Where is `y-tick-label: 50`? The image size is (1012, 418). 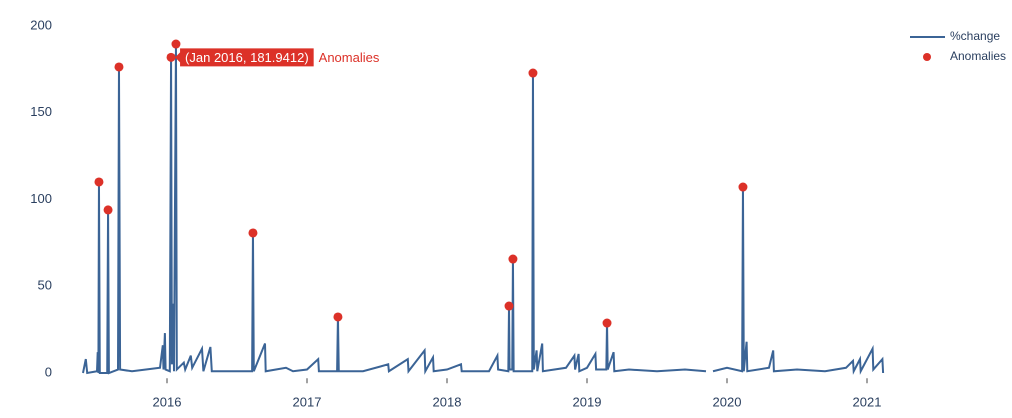
y-tick-label: 50 is located at coordinates (45, 285).